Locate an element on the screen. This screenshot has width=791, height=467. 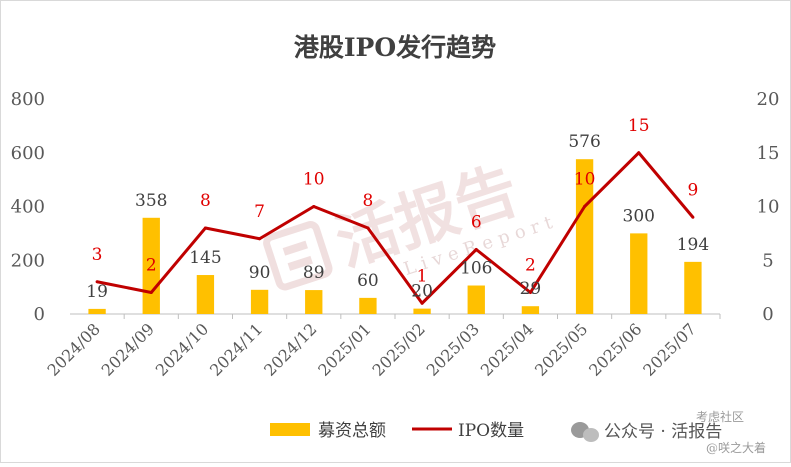
bar-value-label: 145 is located at coordinates (205, 258).